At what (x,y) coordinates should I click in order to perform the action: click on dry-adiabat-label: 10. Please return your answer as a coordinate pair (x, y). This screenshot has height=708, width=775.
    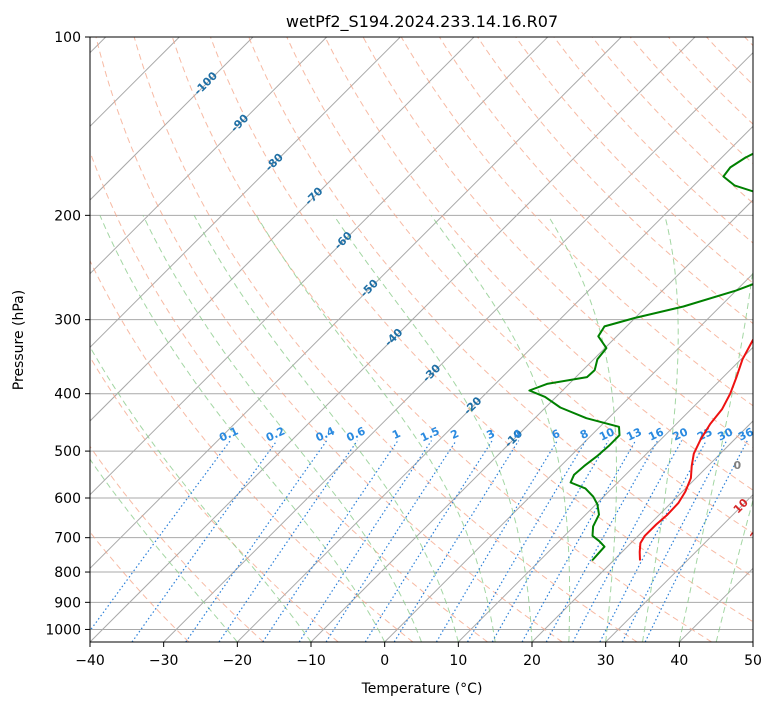
    Looking at the image, I should click on (741, 506).